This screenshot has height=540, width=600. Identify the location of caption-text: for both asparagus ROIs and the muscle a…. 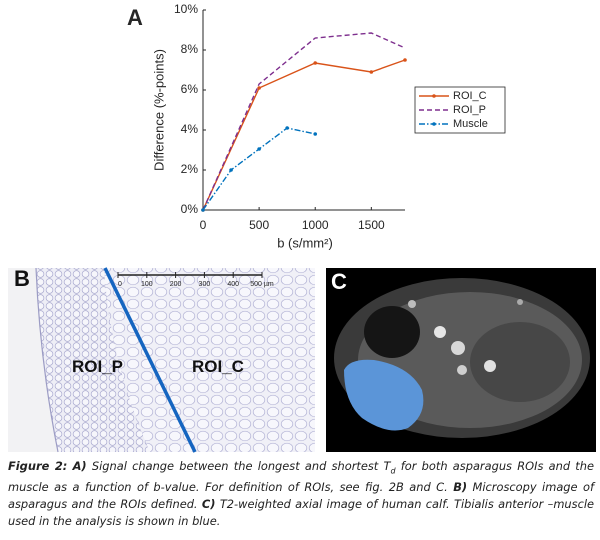
(301, 477).